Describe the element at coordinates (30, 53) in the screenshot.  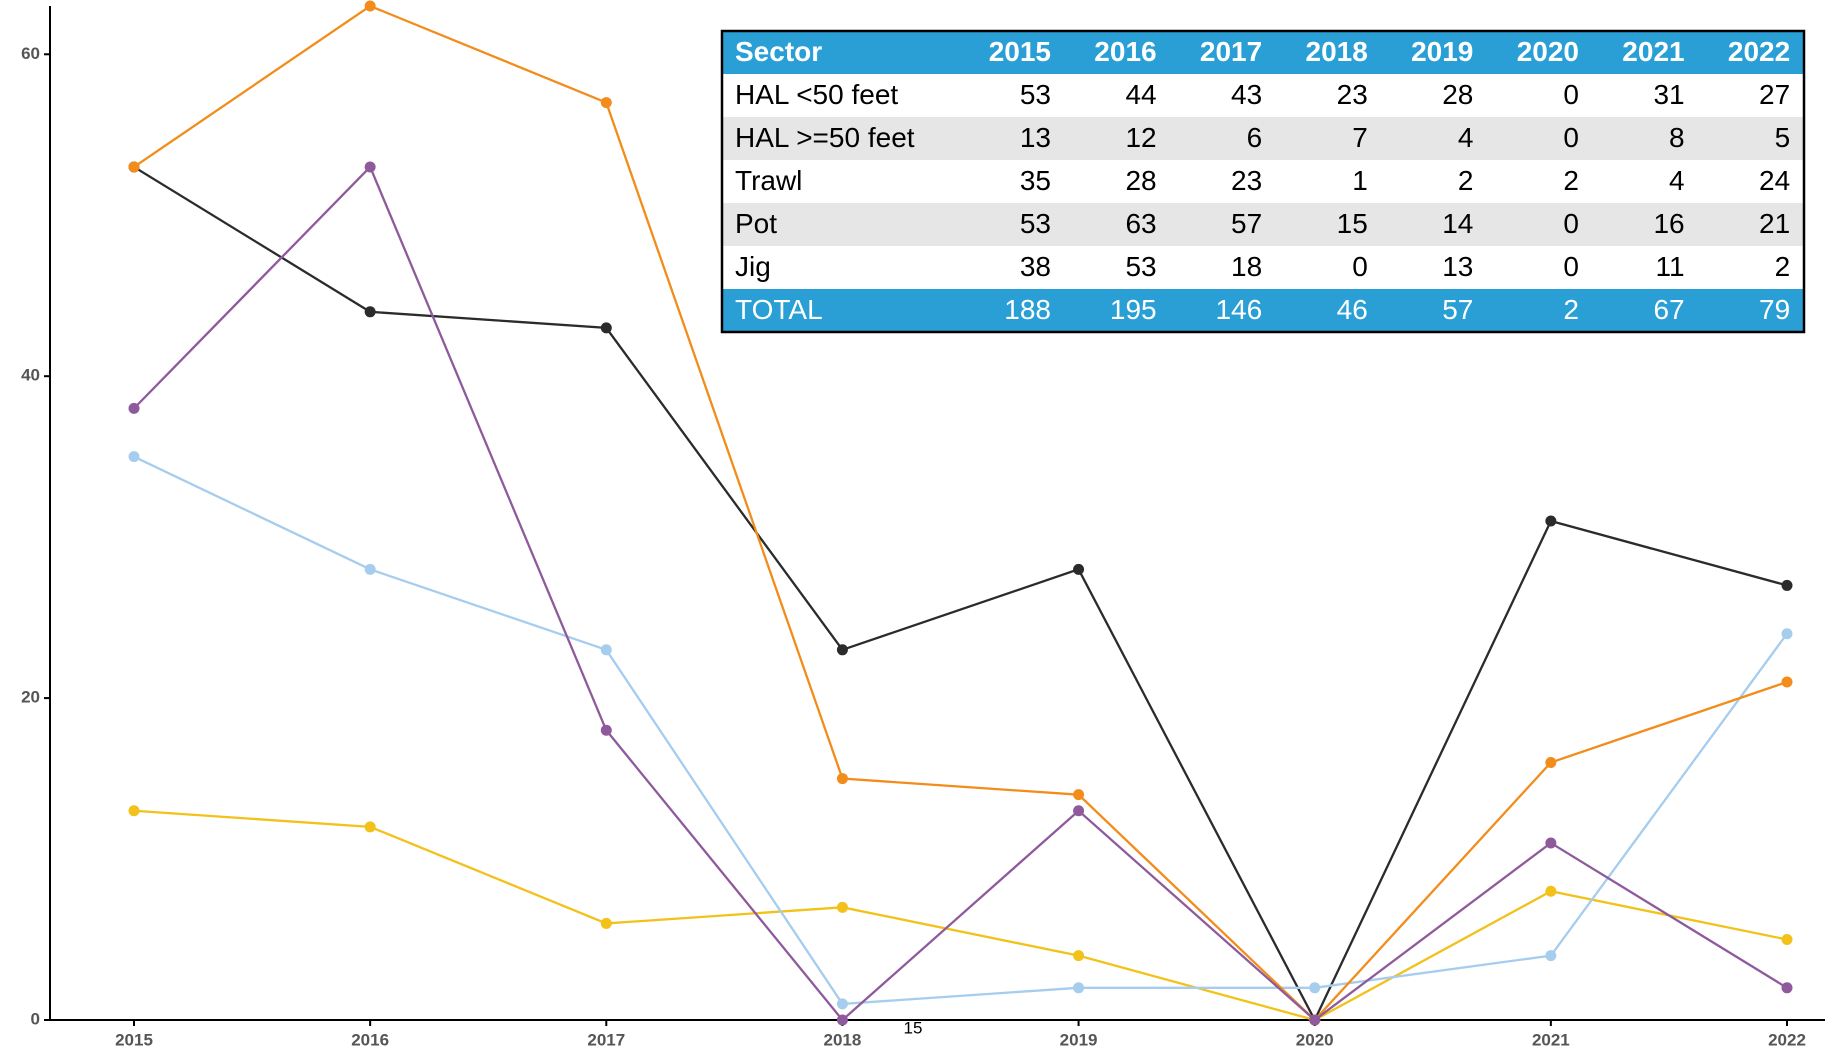
I see `y-tick-label: 60` at that location.